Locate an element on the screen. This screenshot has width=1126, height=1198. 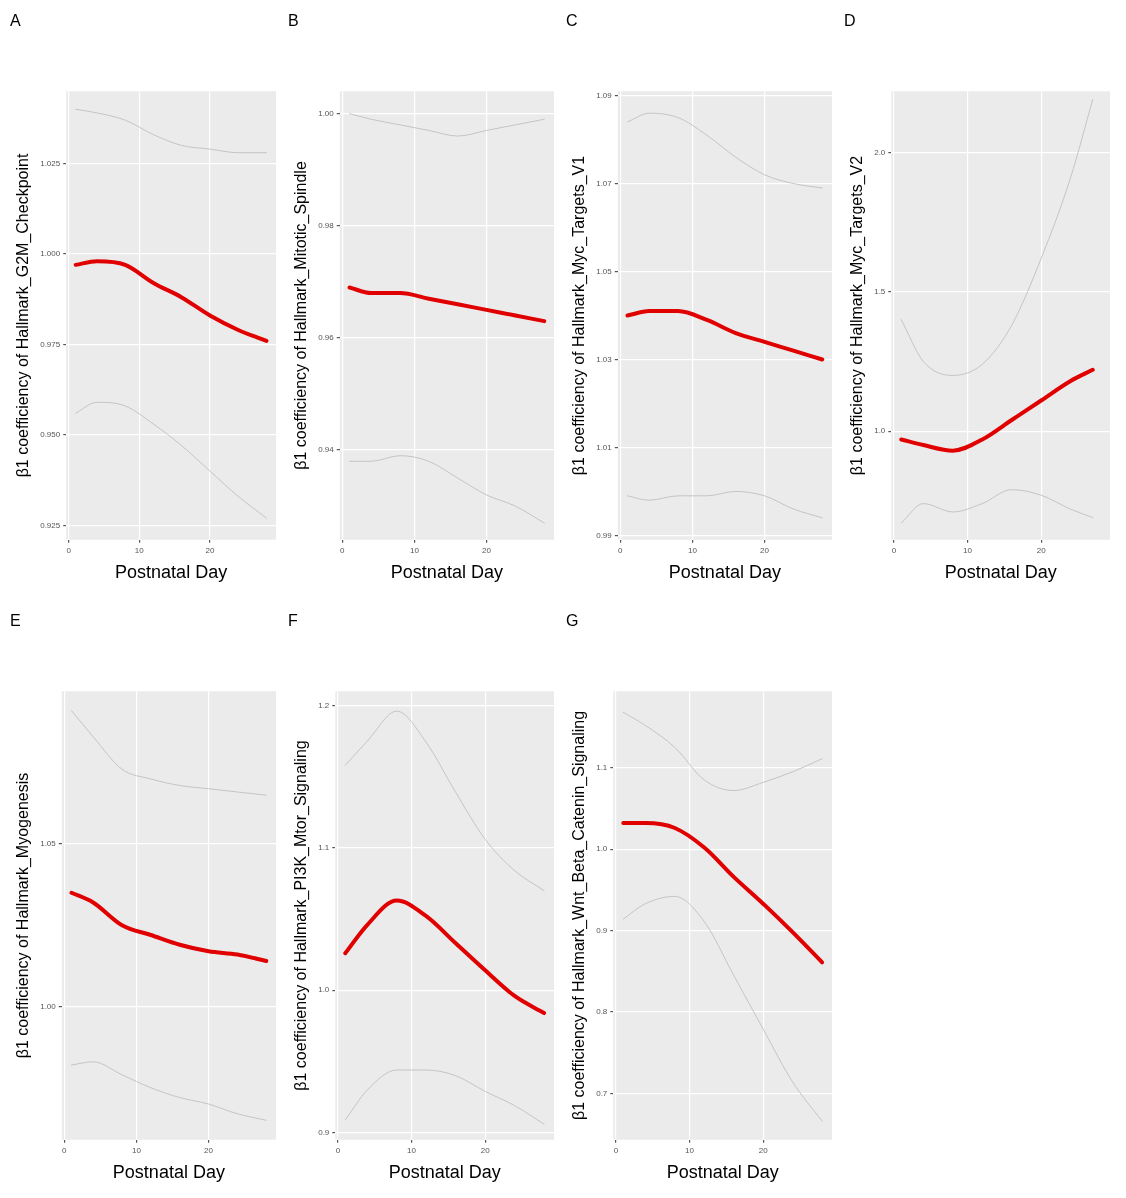
y-tick-label: 0.94 is located at coordinates (326, 450).